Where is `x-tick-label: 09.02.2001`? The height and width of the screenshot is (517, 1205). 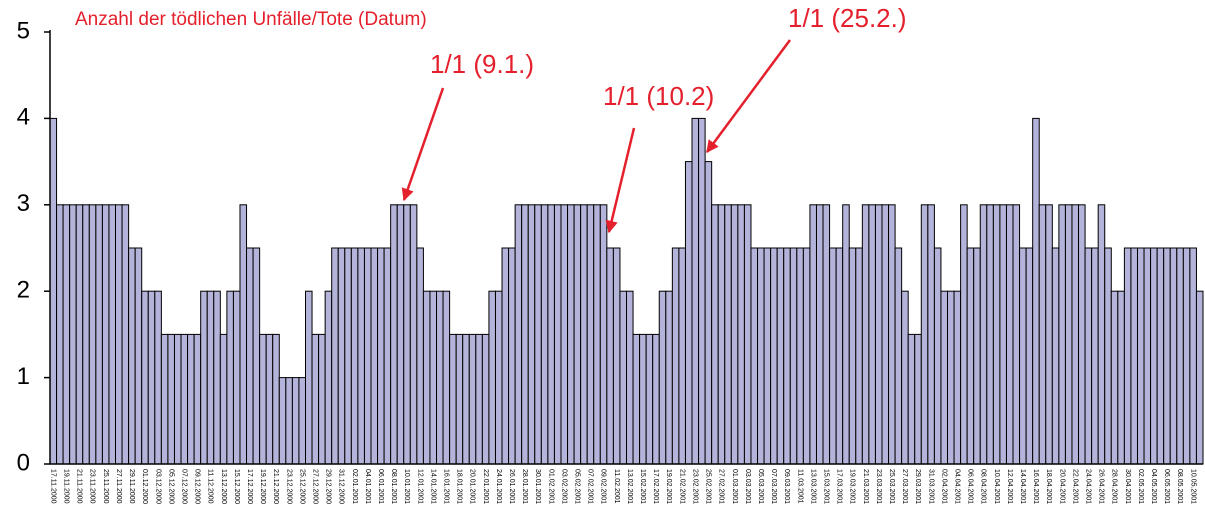
x-tick-label: 09.02.2001 is located at coordinates (603, 486).